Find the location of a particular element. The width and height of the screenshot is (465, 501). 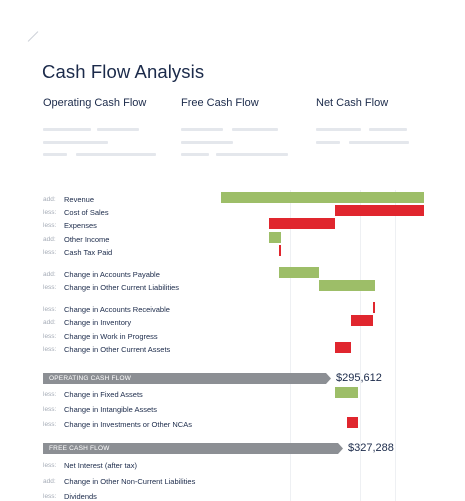

row-label: Change in Investments or Other NCAs is located at coordinates (128, 424).